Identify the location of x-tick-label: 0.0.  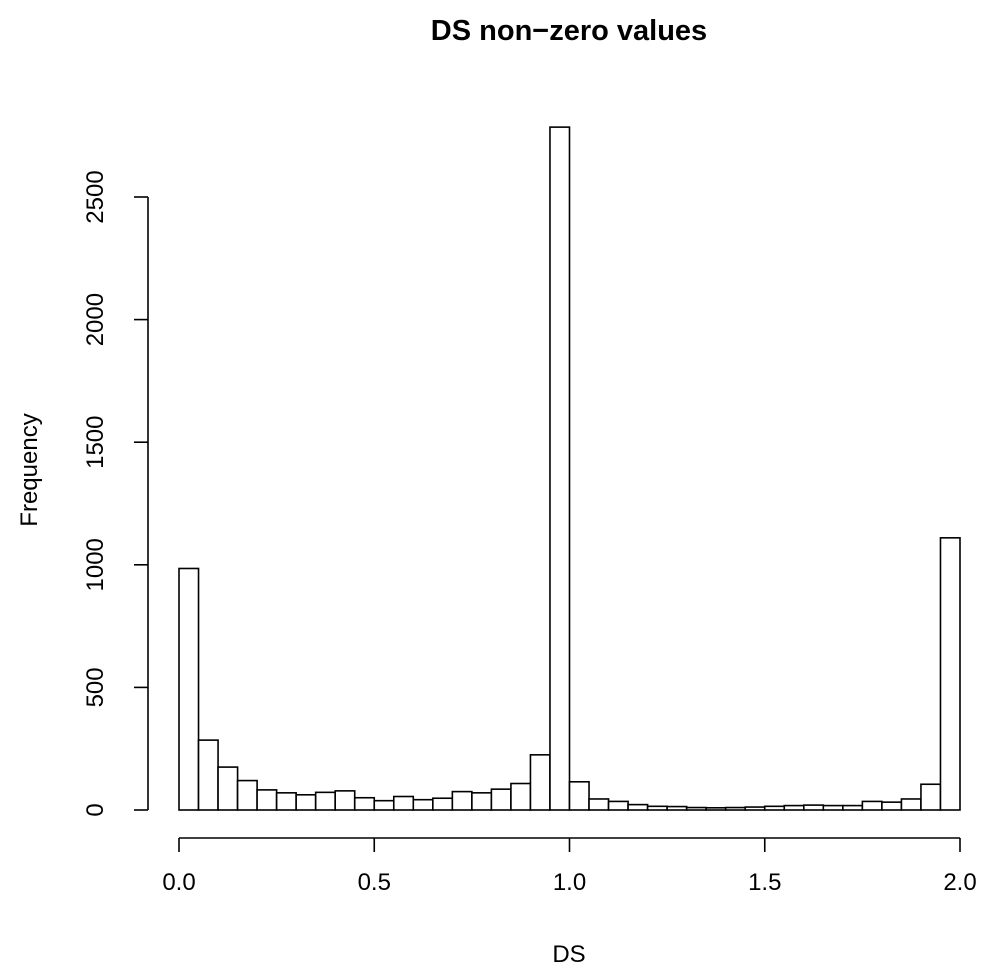
(178, 882).